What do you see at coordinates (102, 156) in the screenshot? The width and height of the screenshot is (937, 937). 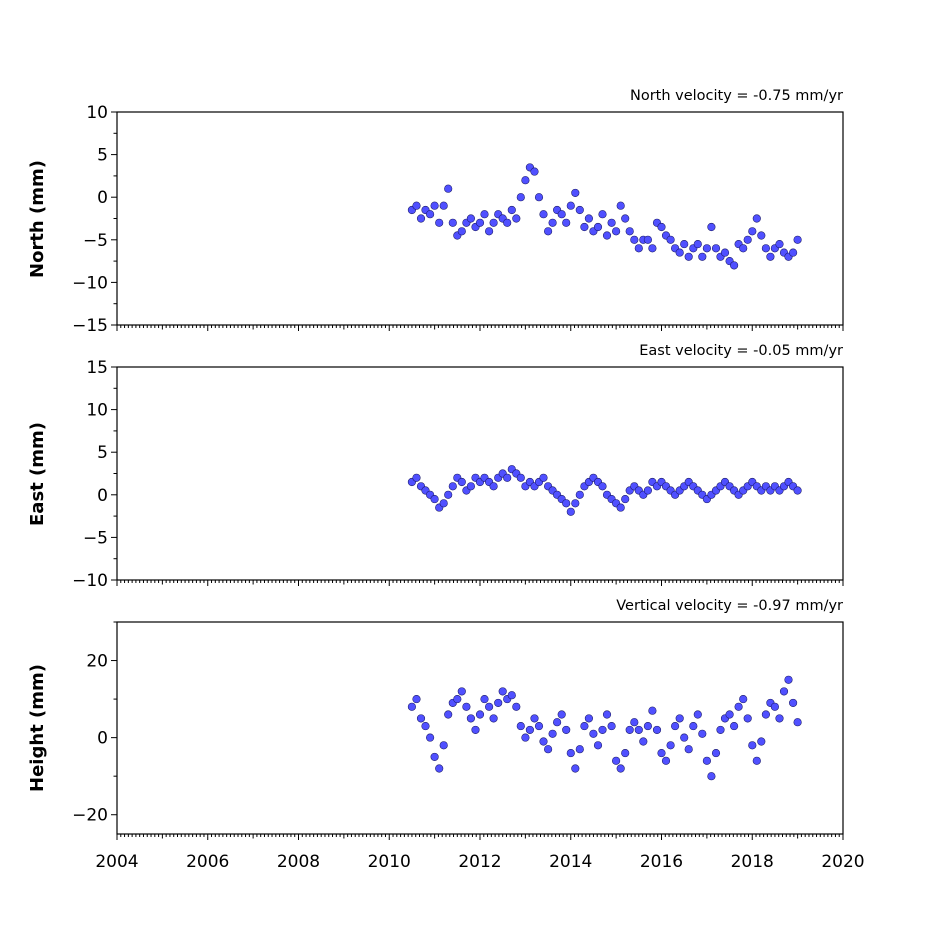 I see `north-y-tick-label: 5` at bounding box center [102, 156].